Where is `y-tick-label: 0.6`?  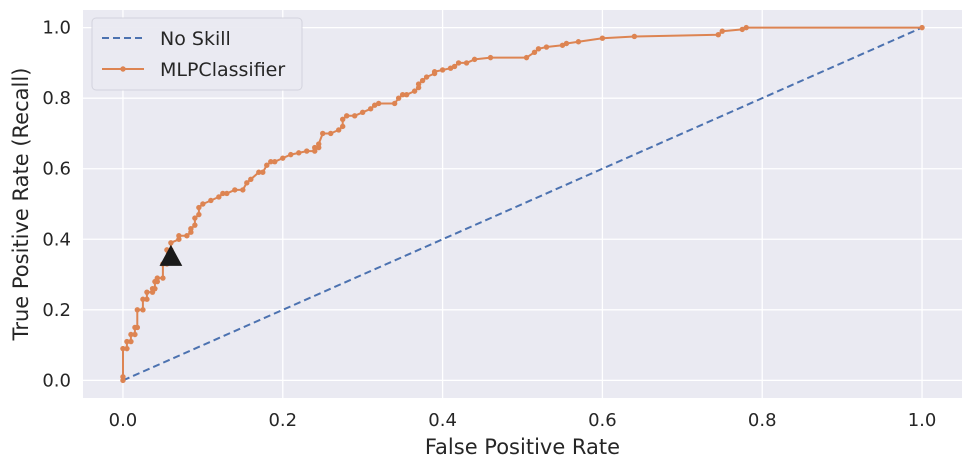 y-tick-label: 0.6 is located at coordinates (56, 169).